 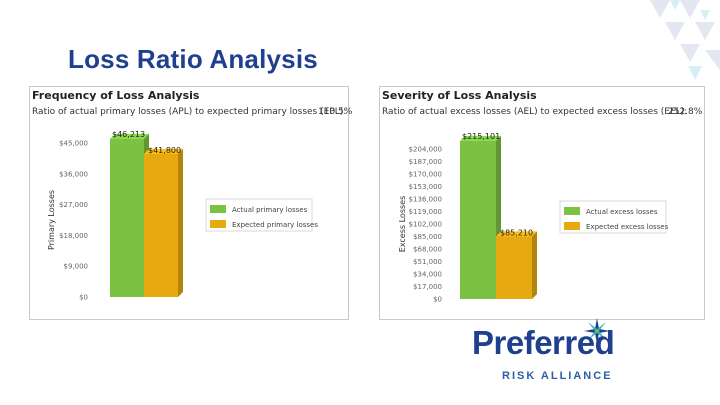 I want to click on y-tick-label: $187,000, so click(x=425, y=162).